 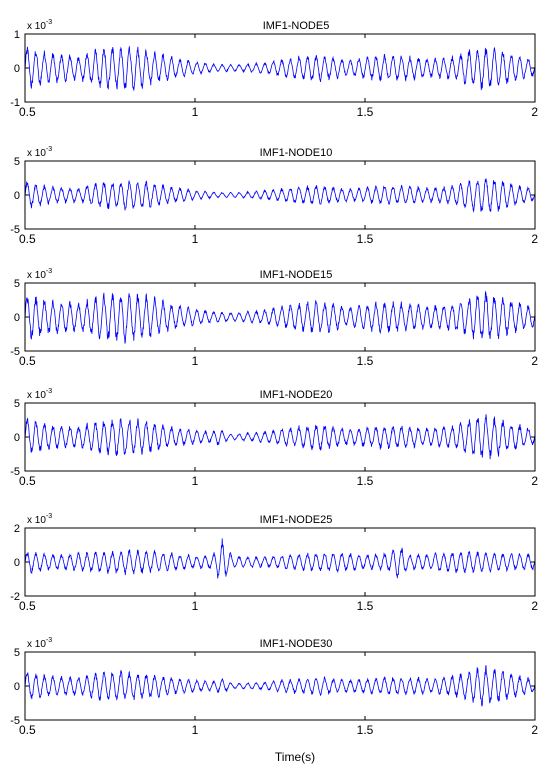 I want to click on subplot-6: IMF1-NODE30 x 10-3 -5 0 5 0.5 1 1.5 2, so click(x=274, y=687).